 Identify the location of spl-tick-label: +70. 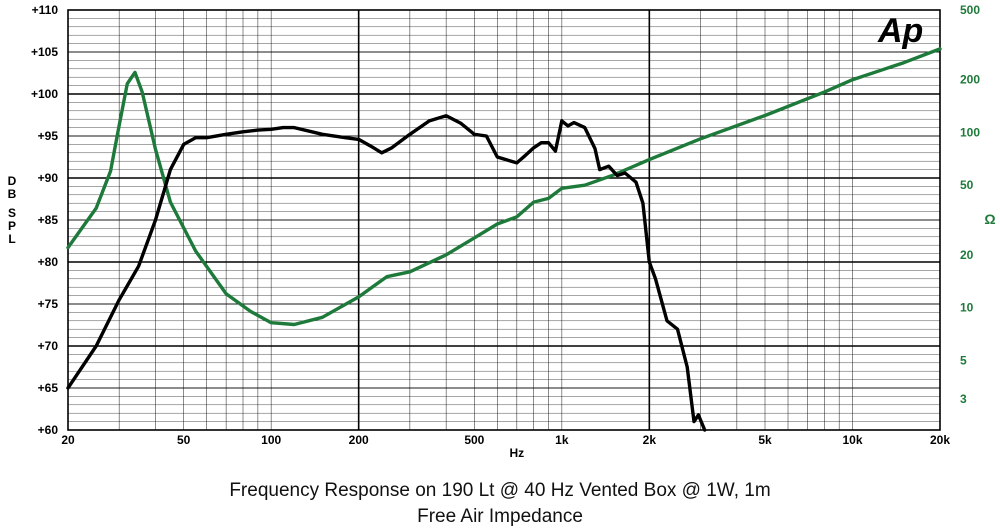
(48, 346).